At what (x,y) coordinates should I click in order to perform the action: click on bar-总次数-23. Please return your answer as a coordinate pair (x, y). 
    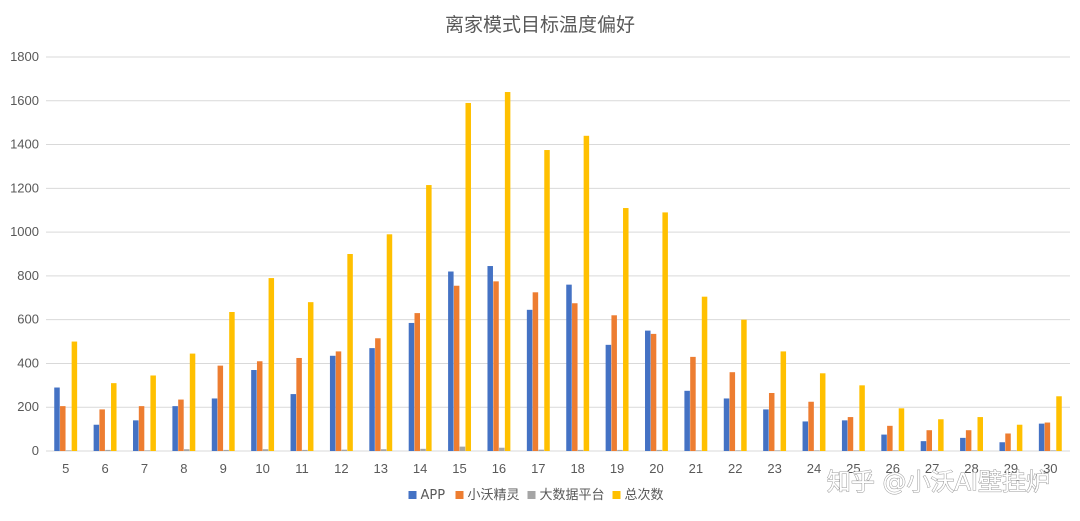
    Looking at the image, I should click on (783, 401).